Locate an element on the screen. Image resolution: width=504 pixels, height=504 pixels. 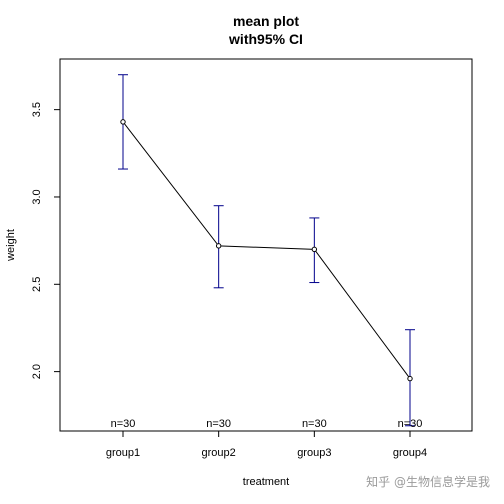
x-tick-label: group1 is located at coordinates (123, 453).